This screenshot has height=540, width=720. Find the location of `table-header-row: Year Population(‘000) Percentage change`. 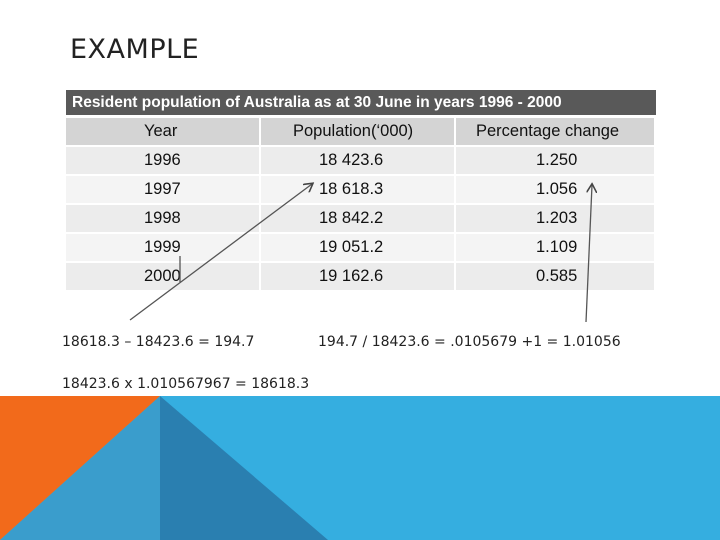

table-header-row: Year Population(‘000) Percentage change is located at coordinates (361, 131).